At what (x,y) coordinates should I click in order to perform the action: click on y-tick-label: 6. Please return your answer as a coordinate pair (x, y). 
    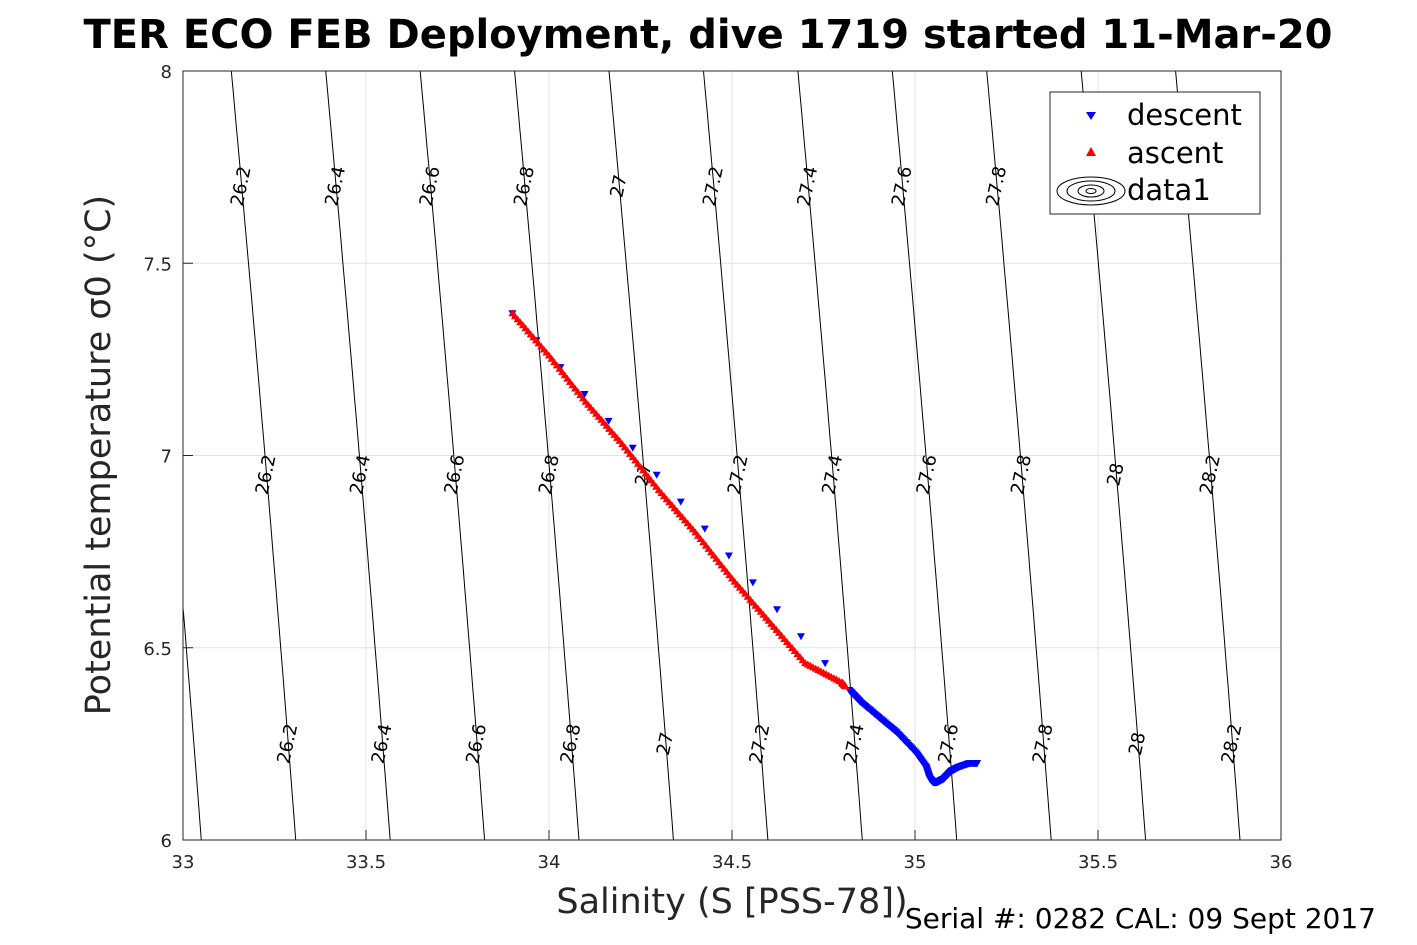
    Looking at the image, I should click on (166, 841).